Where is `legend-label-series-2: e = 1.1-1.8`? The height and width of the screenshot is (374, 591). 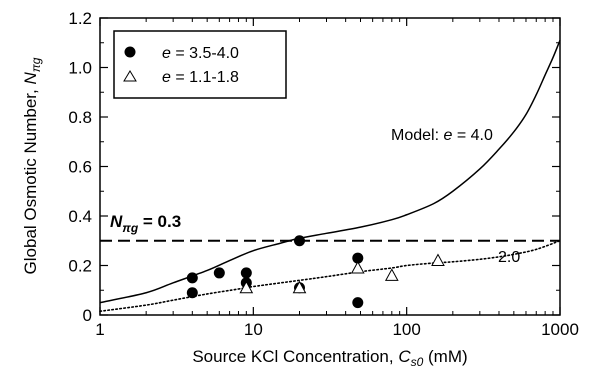 legend-label-series-2: e = 1.1-1.8 is located at coordinates (200, 77).